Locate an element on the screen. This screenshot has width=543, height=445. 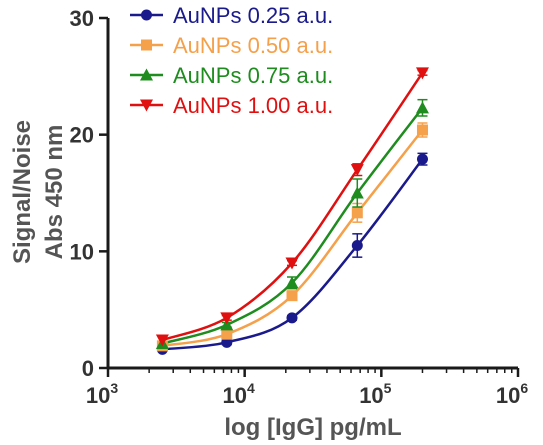
y-tick-label: 20 is located at coordinates (82, 135).